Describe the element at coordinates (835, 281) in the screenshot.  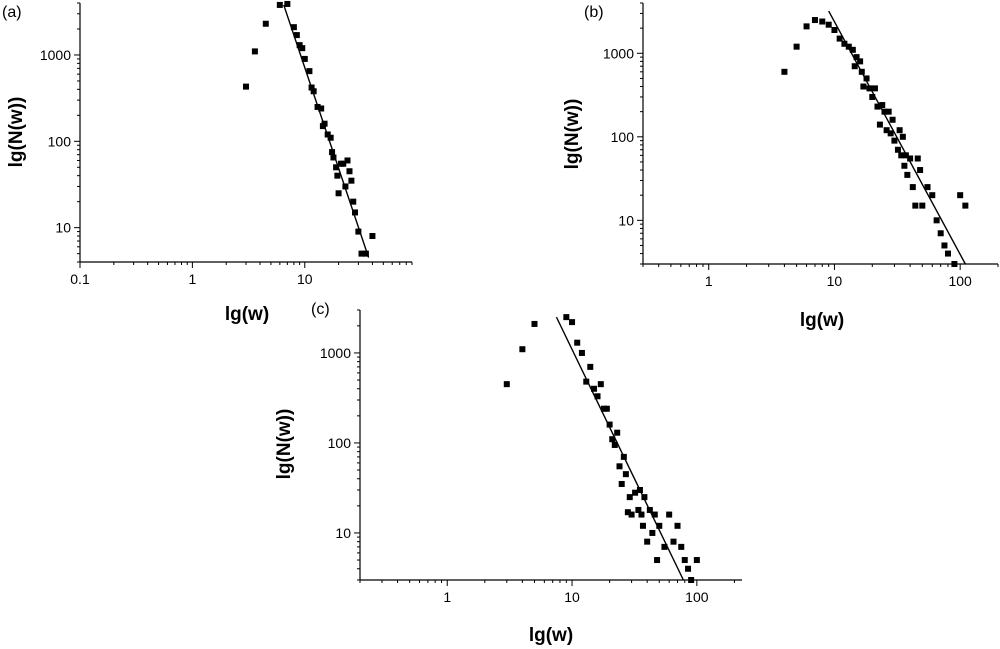
I see `x-tick-label: 10` at that location.